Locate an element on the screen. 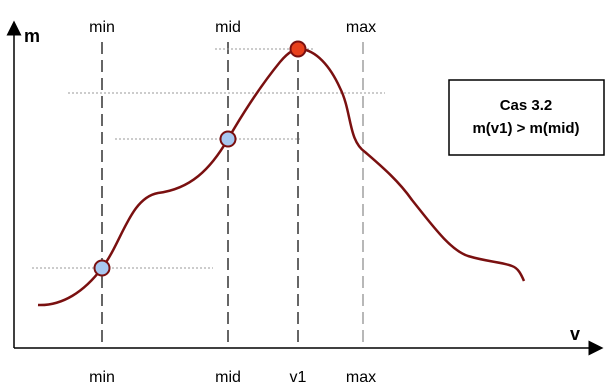  v1-peak-point is located at coordinates (298, 49).